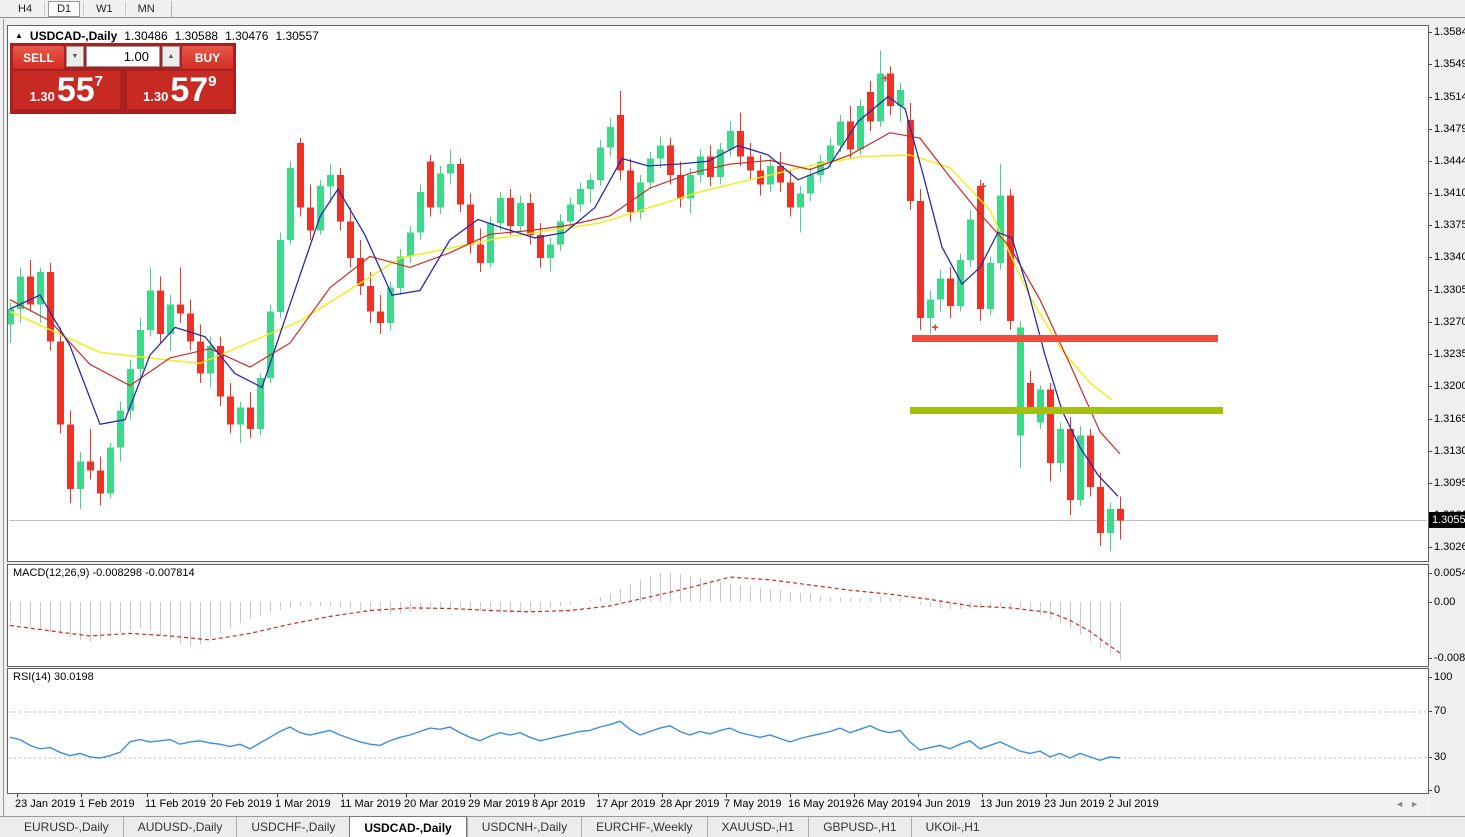 The height and width of the screenshot is (837, 1465). What do you see at coordinates (718, 615) in the screenshot?
I see `macd-indicator-pane: MACD(12,26,9) -0.008298 -0.007814` at bounding box center [718, 615].